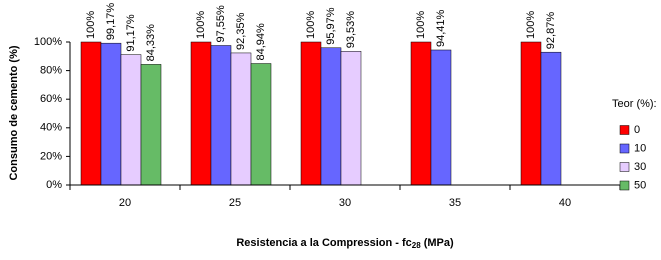  What do you see at coordinates (351, 30) in the screenshot?
I see `value-label: 93,53%` at bounding box center [351, 30].